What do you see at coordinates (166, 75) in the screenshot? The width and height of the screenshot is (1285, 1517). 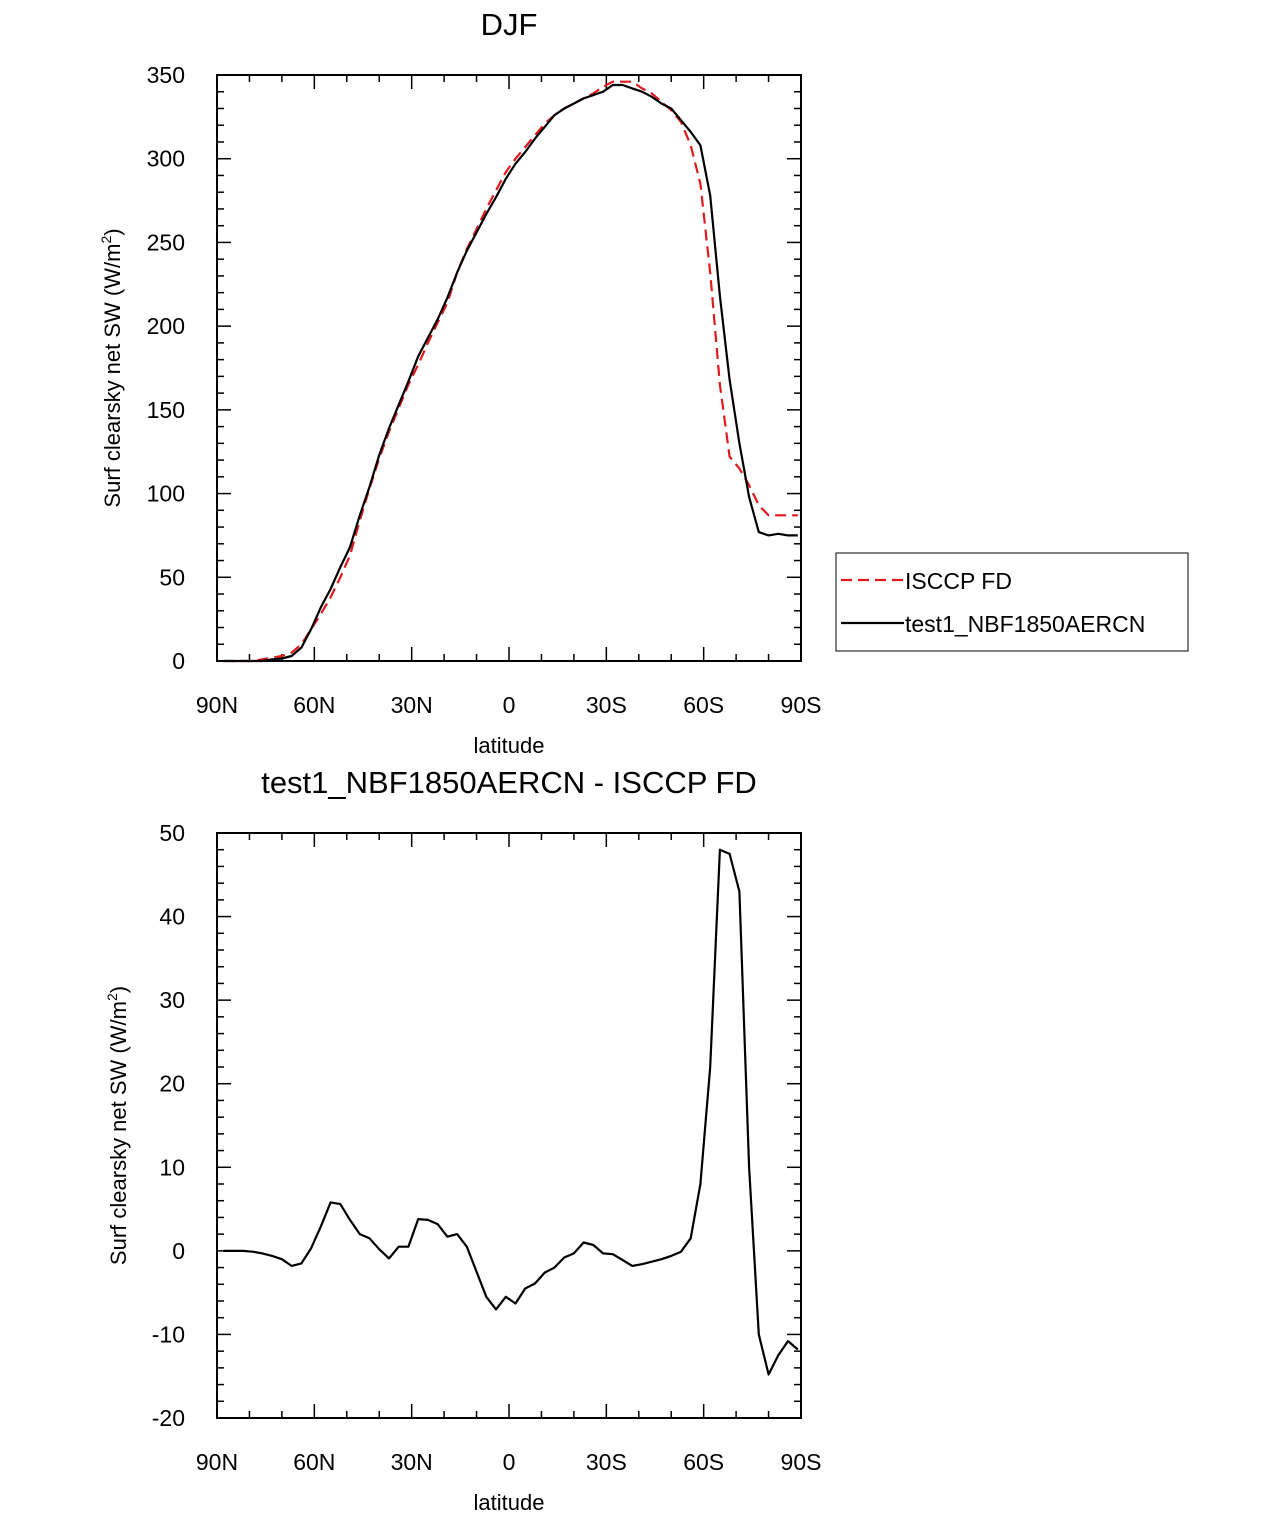 I see `y-tick-label: 350` at bounding box center [166, 75].